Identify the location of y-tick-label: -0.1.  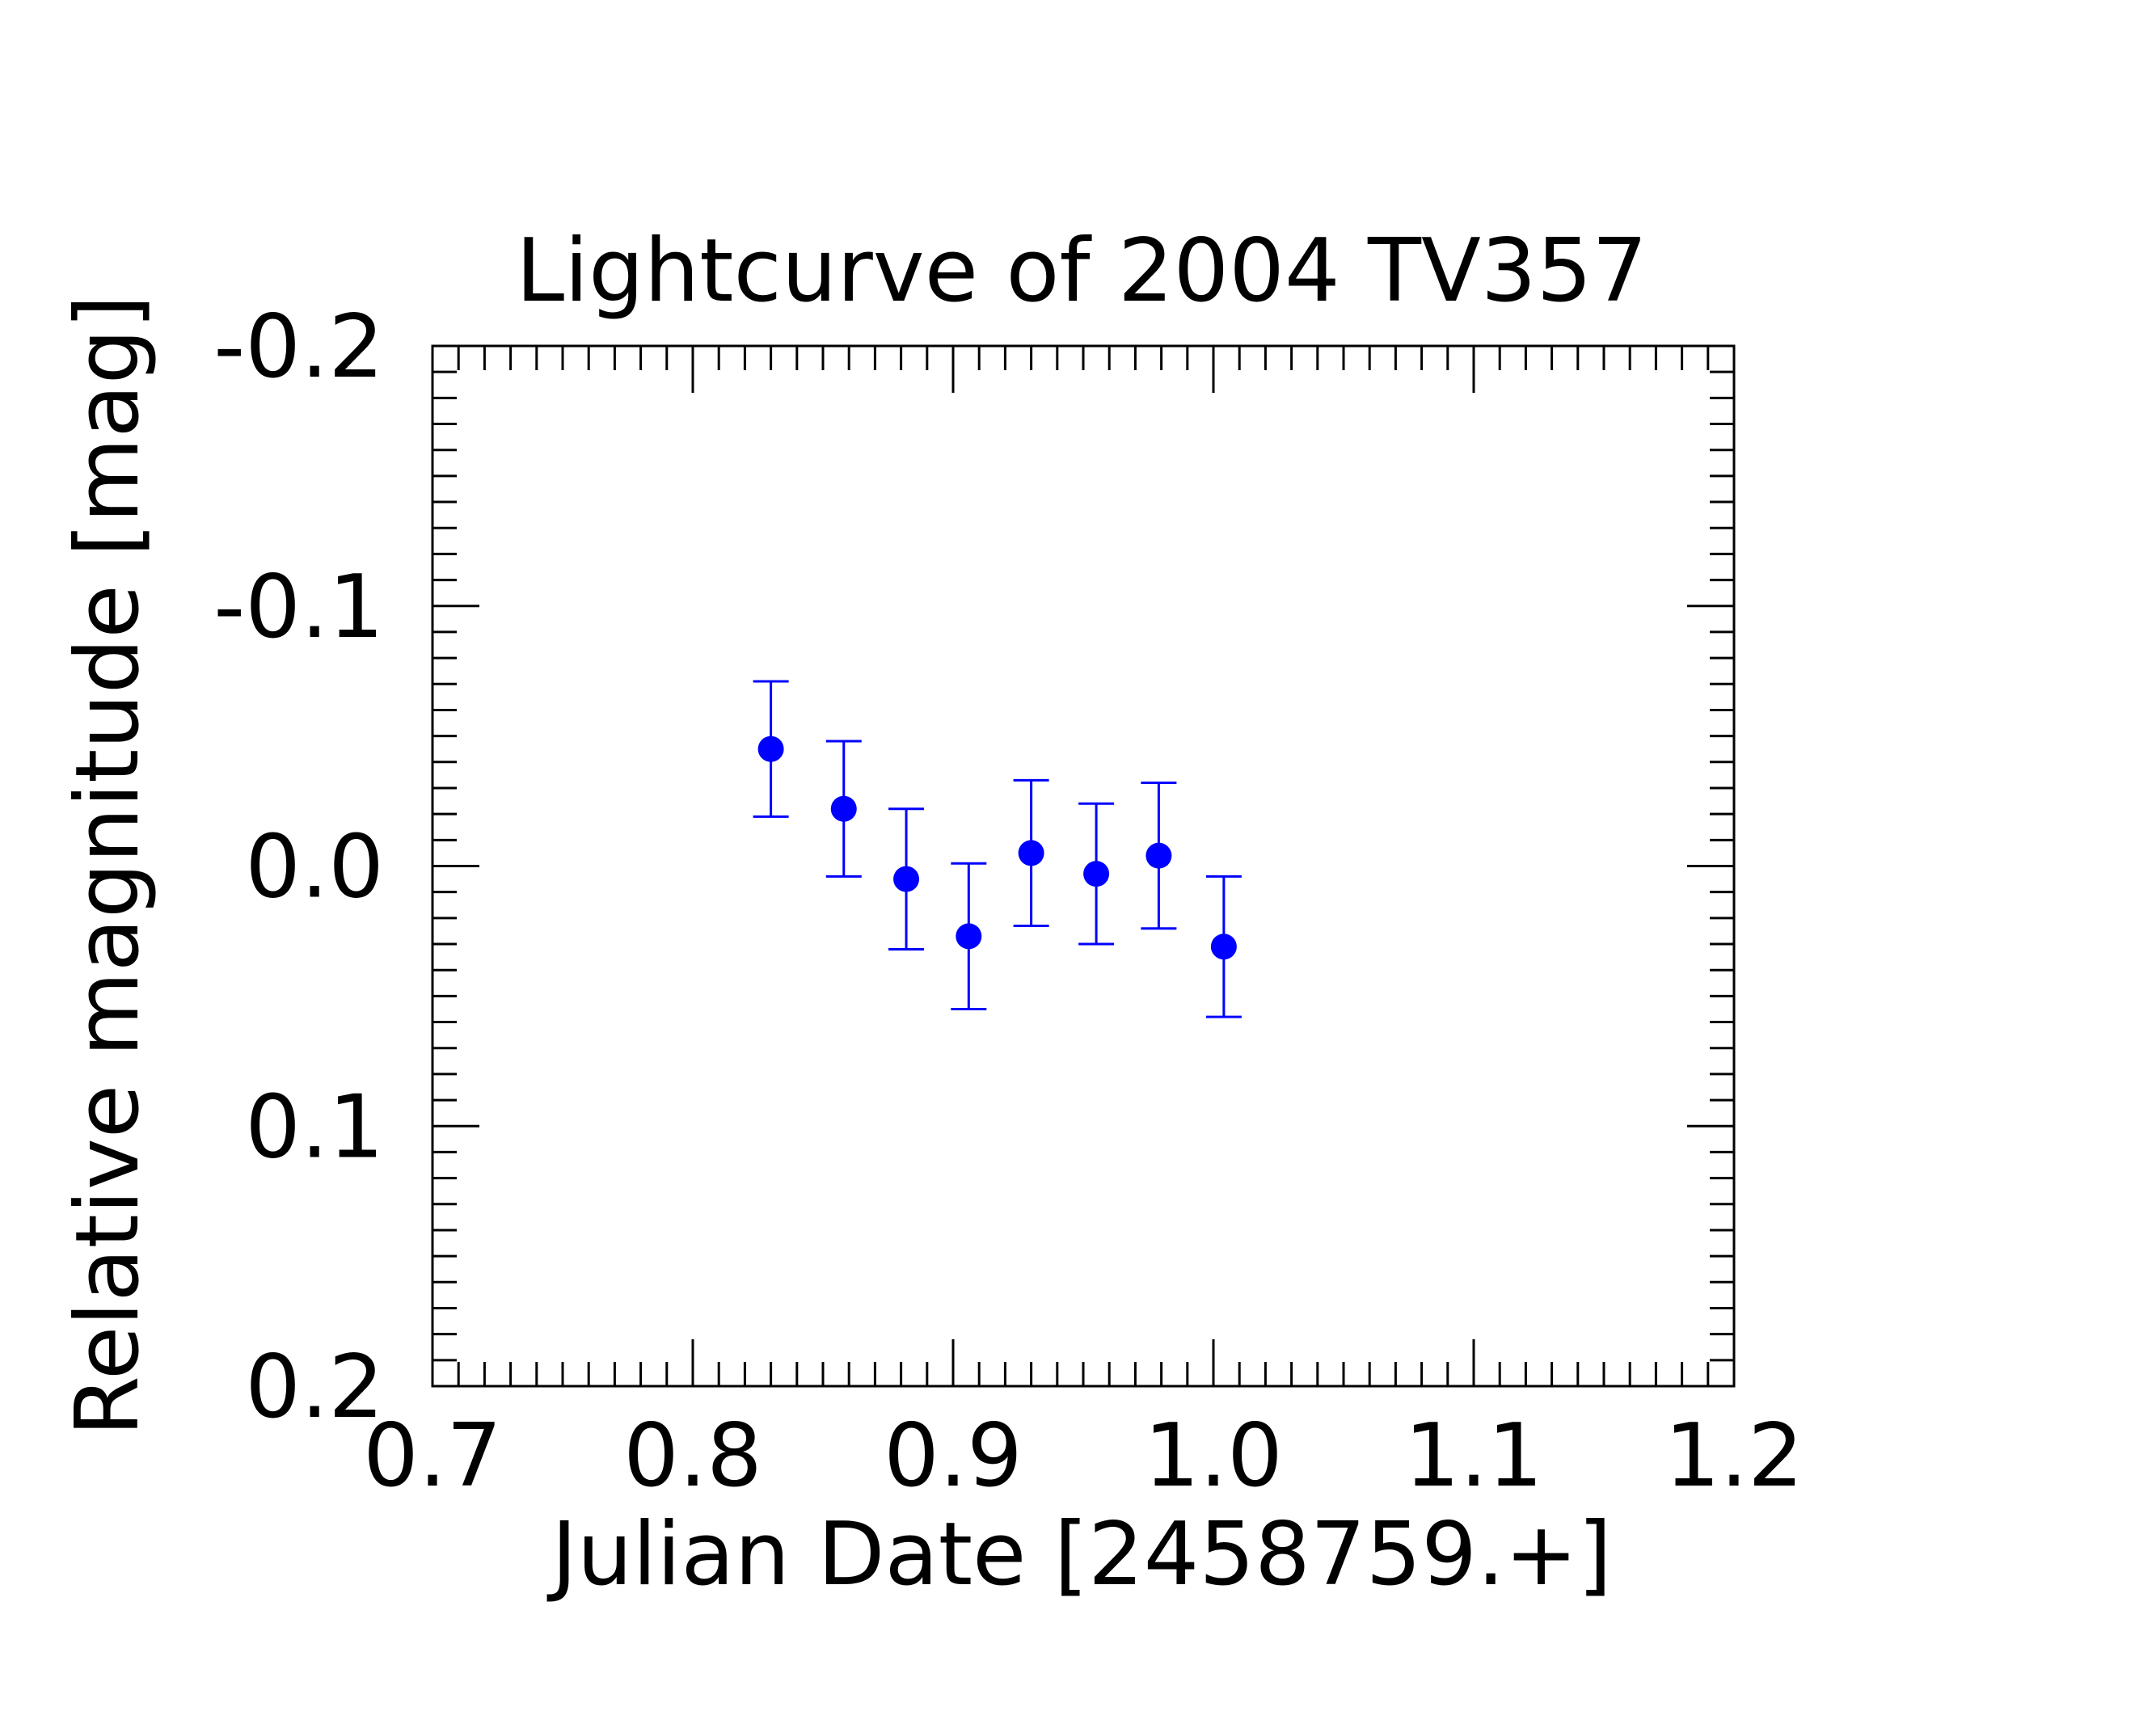
(299, 607).